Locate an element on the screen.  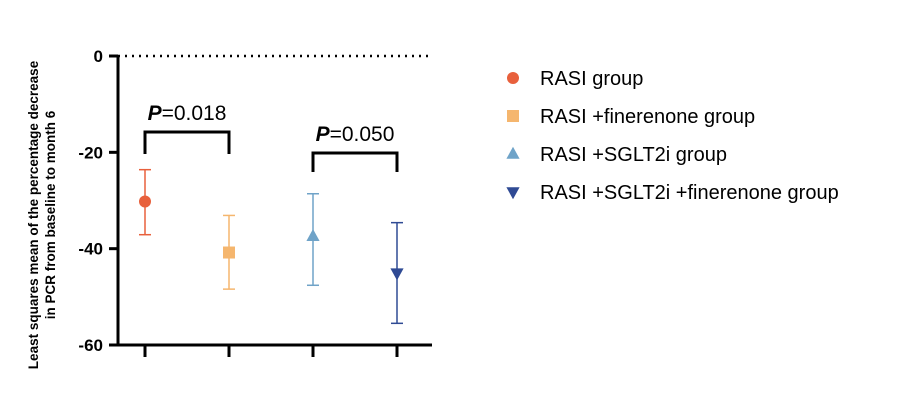
y-tick-label: -60 is located at coordinates (90, 345).